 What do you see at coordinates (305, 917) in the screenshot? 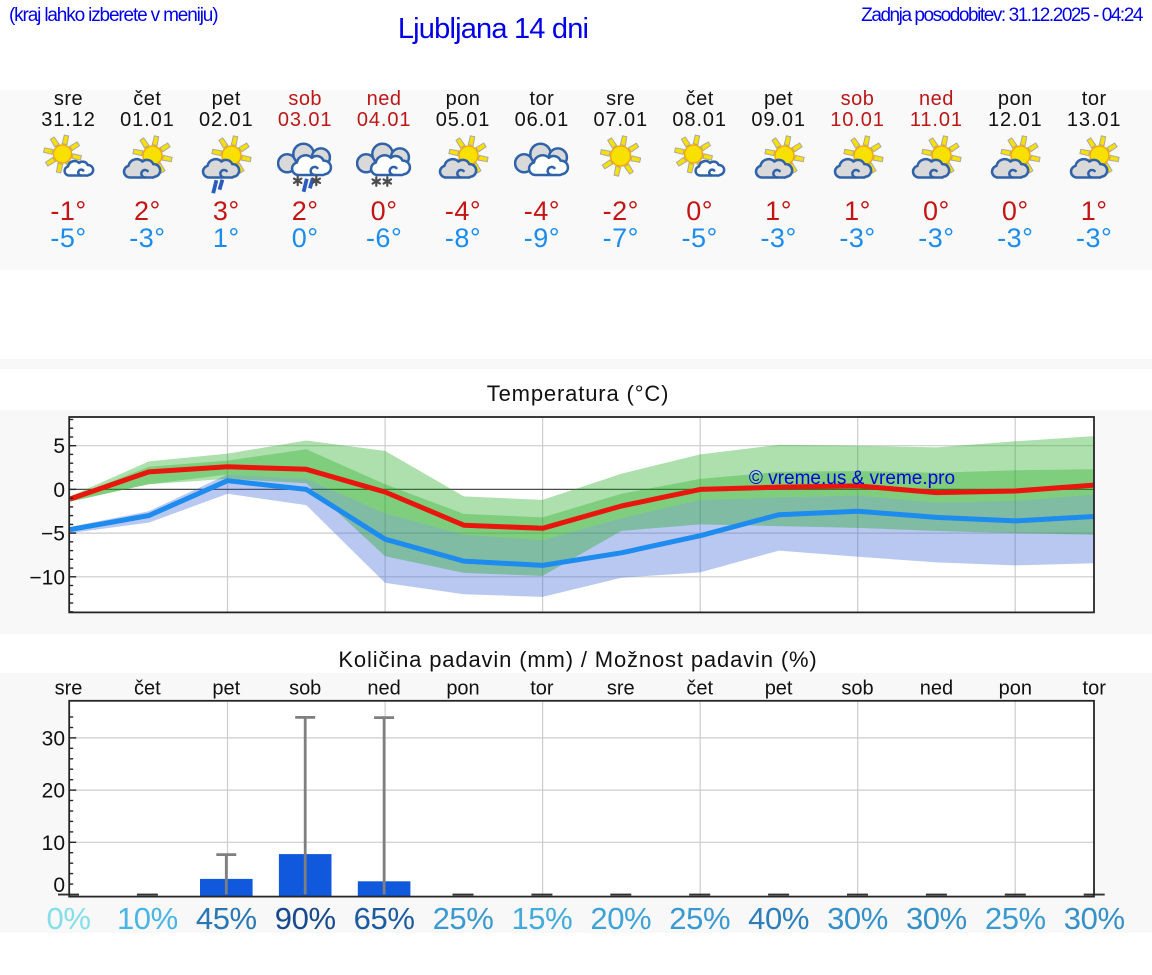
I see `svg-text: 90%` at bounding box center [305, 917].